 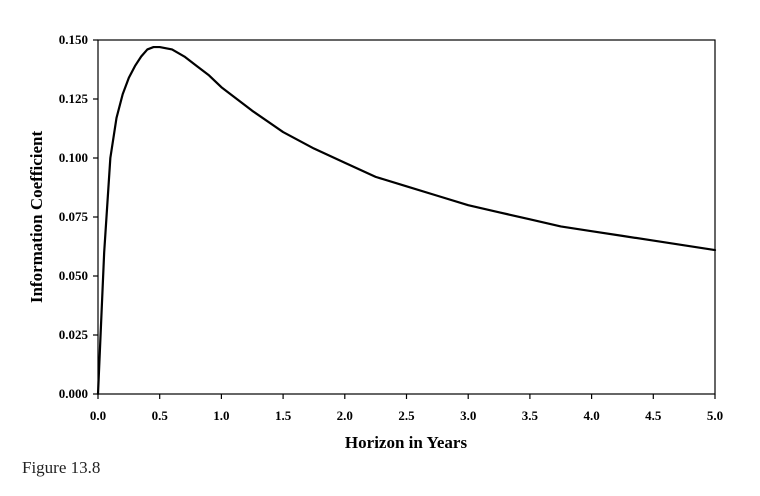 What do you see at coordinates (406, 415) in the screenshot?
I see `x-tick-label: 2.5` at bounding box center [406, 415].